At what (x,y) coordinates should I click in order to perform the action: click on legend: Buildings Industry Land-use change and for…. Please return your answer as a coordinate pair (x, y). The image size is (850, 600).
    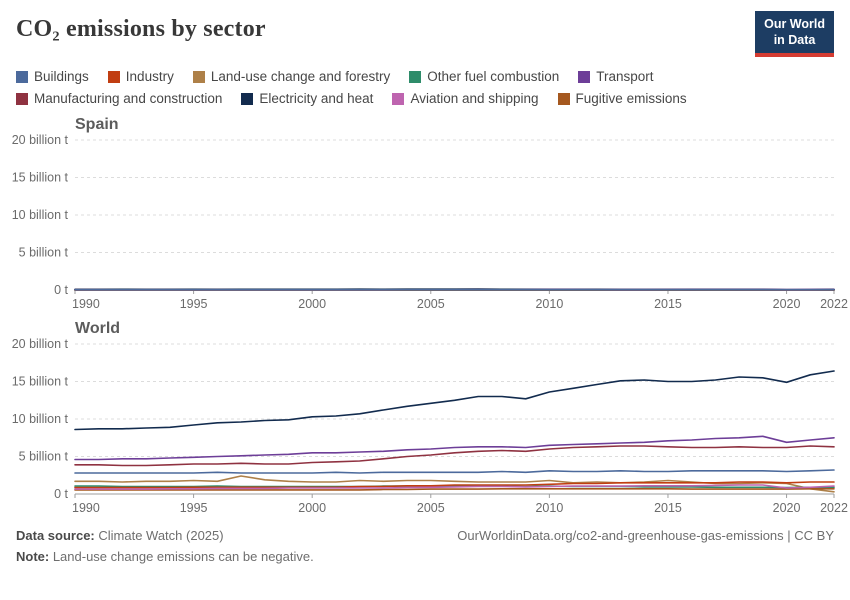
    Looking at the image, I should click on (425, 88).